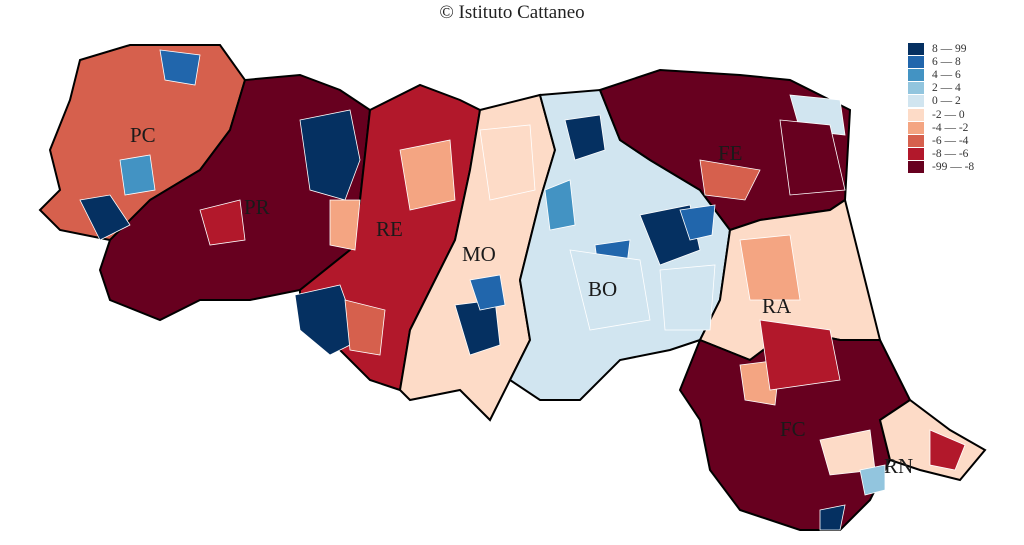 The width and height of the screenshot is (1024, 545). Describe the element at coordinates (946, 88) in the screenshot. I see `legend-label: 2 — 4` at that location.